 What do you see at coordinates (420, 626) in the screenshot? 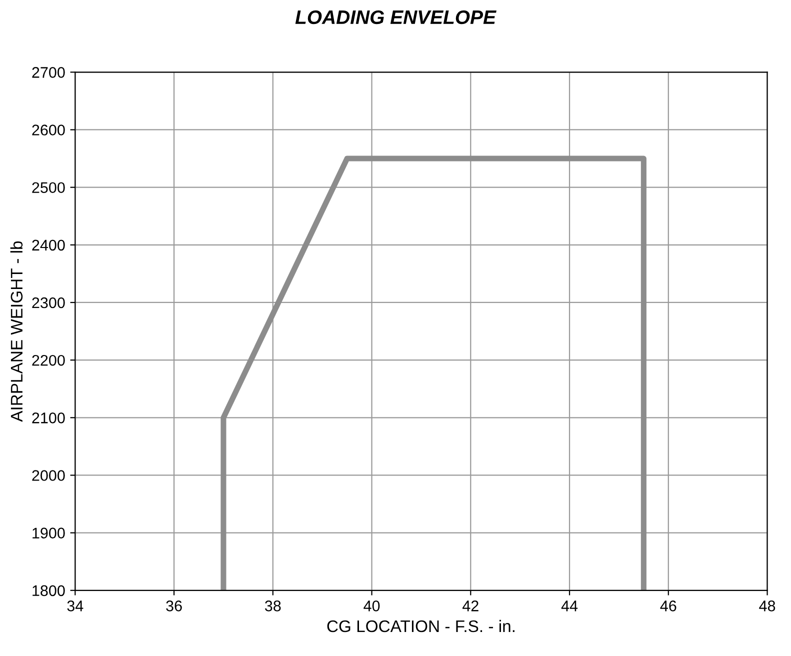
I see `x-axis-title: CG LOCATION - F.S. - in.` at bounding box center [420, 626].